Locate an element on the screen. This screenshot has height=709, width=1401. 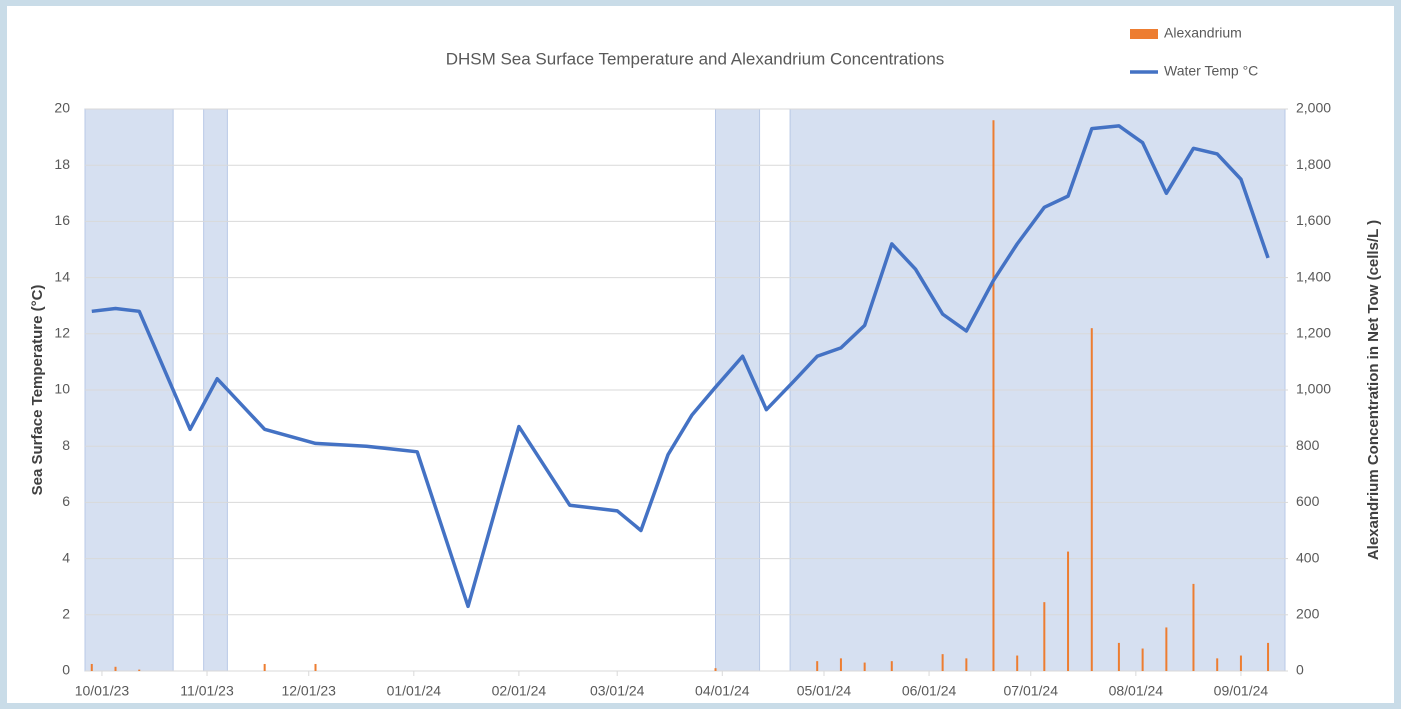
y2-tick-label: 600 is located at coordinates (1308, 501).